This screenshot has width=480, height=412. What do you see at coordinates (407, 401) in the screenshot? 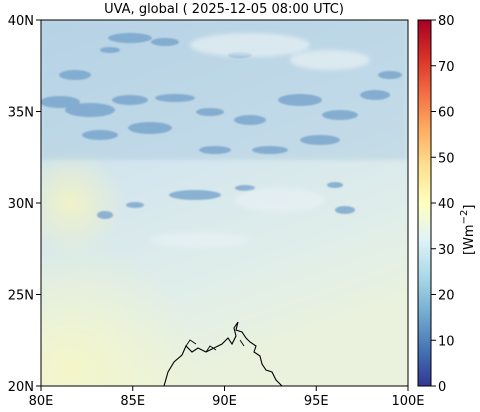
I see `lon-tick-label: 100E` at bounding box center [407, 401].